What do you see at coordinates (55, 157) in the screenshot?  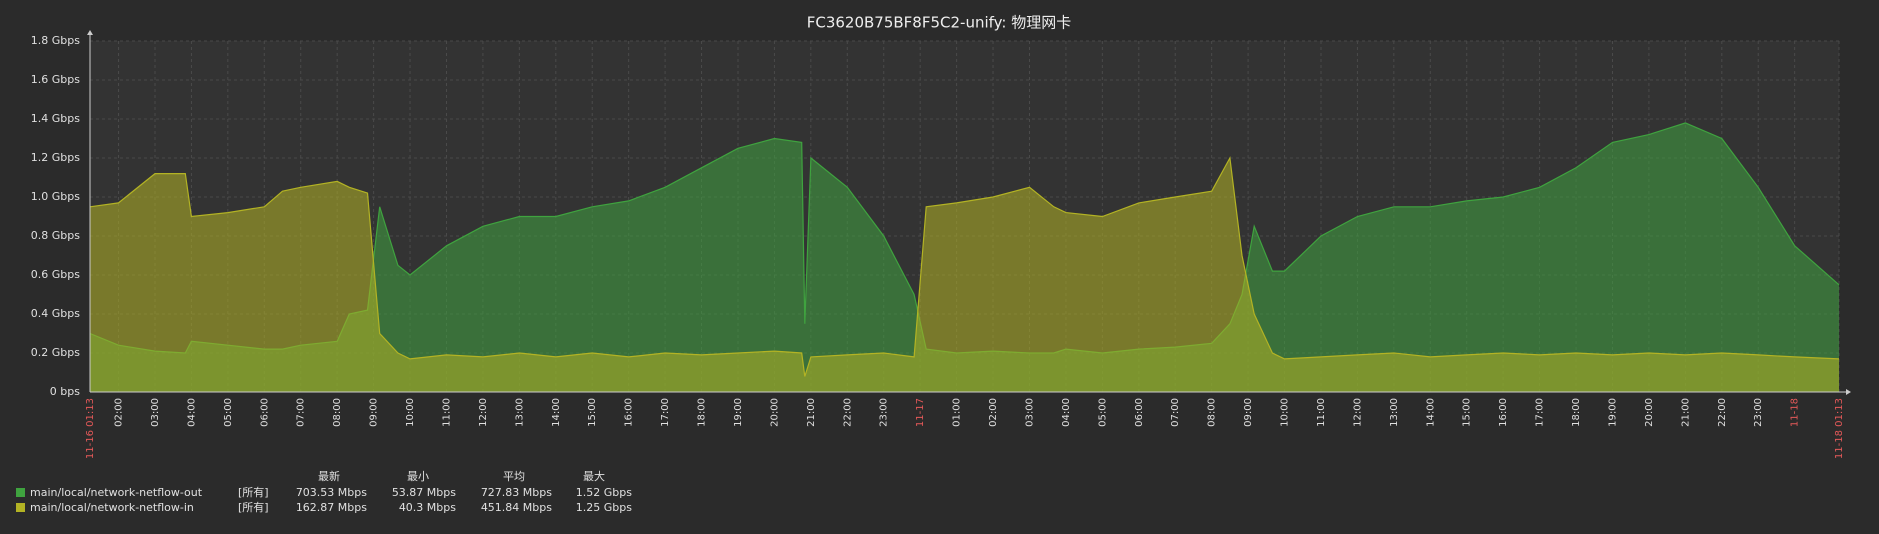 I see `y-tick-label: 1.2 Gbps` at bounding box center [55, 157].